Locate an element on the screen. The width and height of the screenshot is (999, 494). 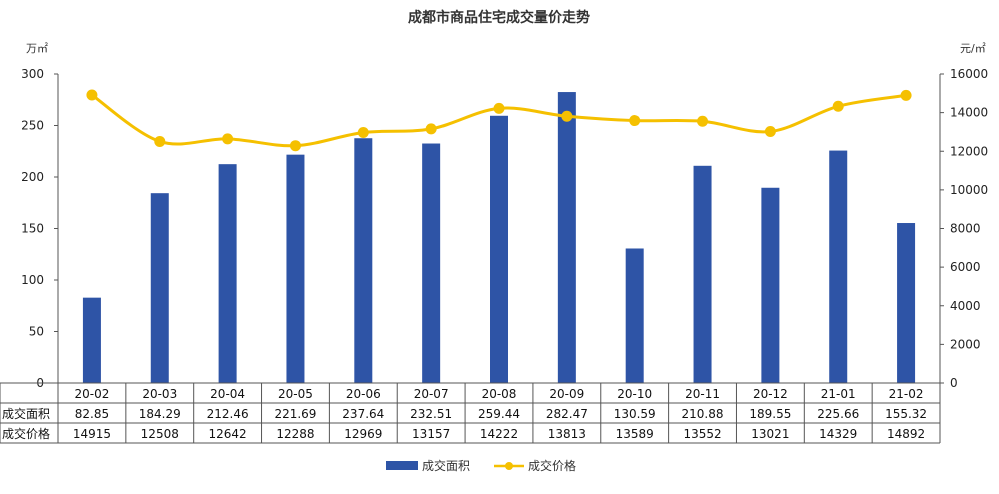
legend-swatch-area is located at coordinates (402, 465).